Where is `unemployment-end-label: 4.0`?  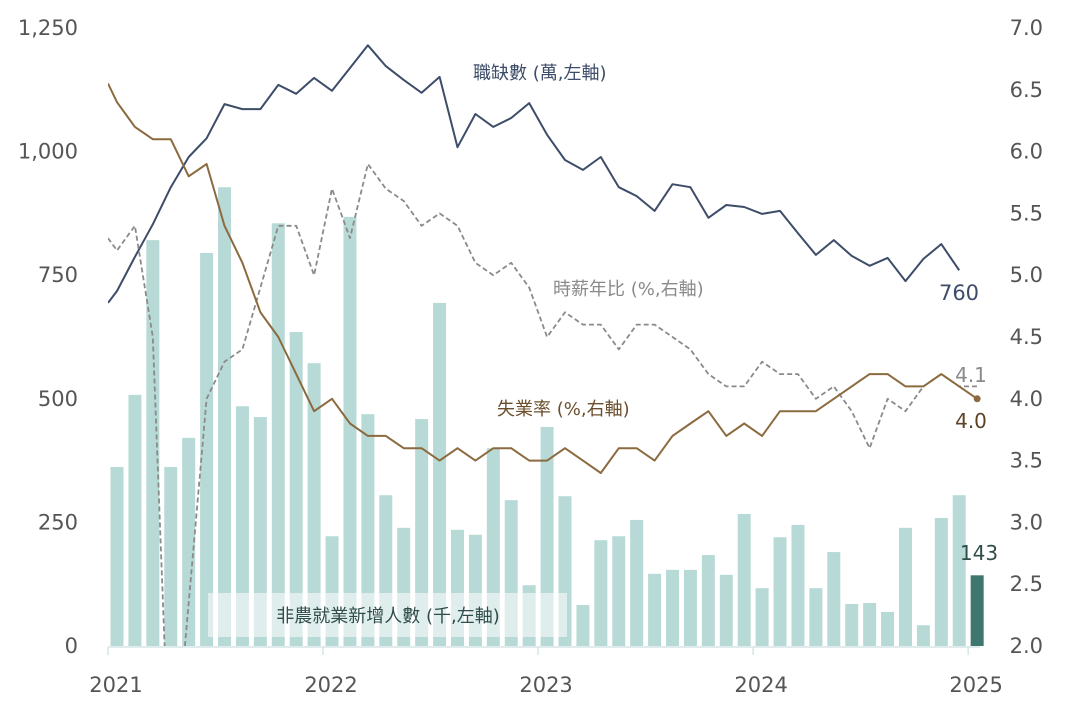
unemployment-end-label: 4.0 is located at coordinates (971, 421).